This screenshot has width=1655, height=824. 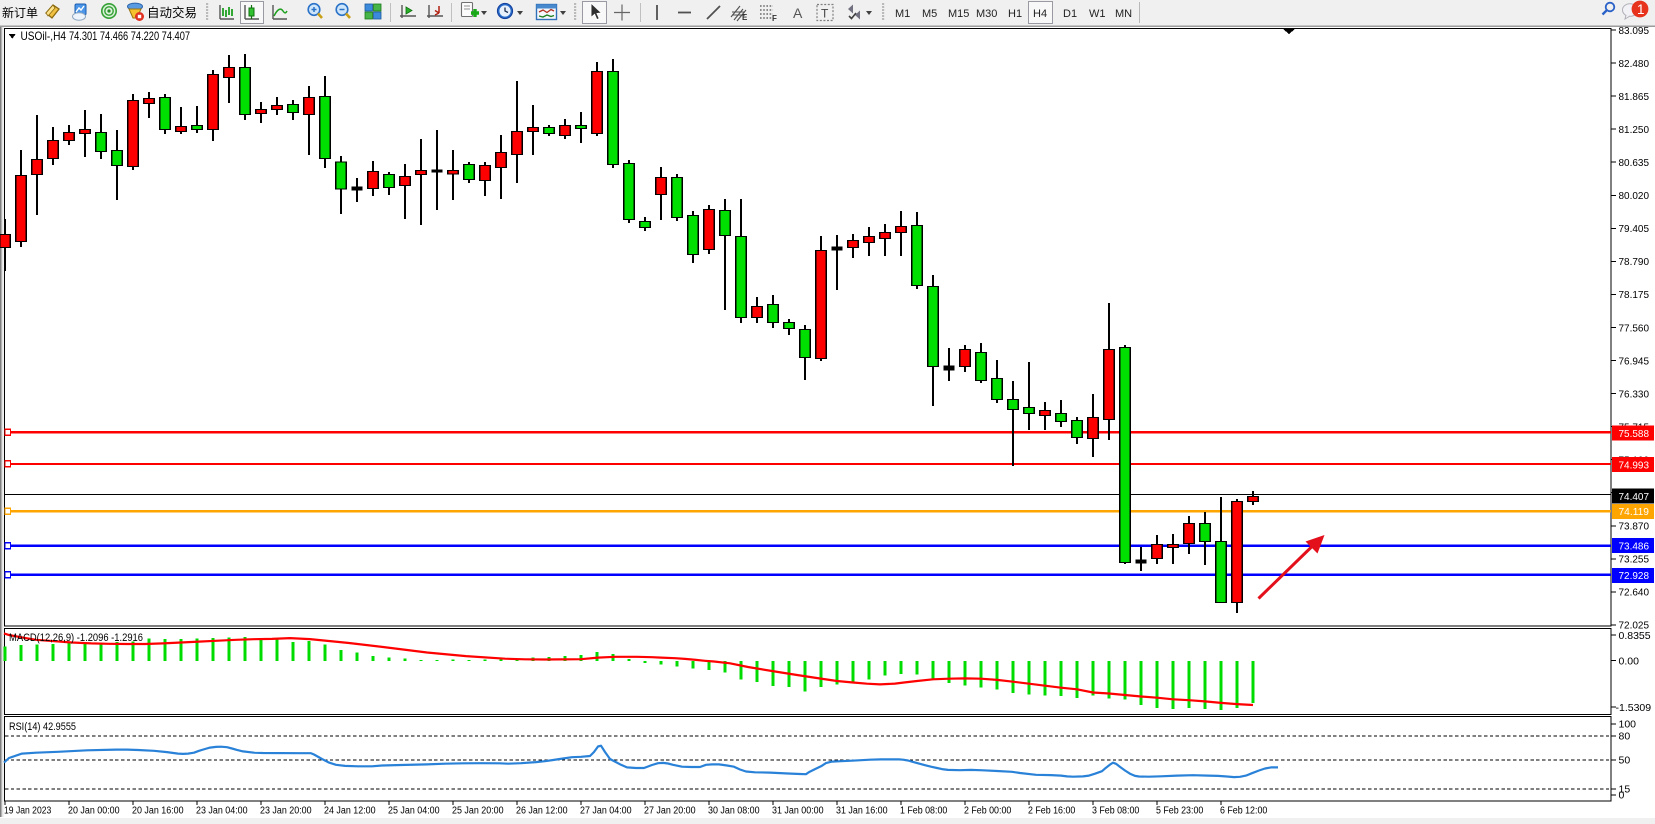 What do you see at coordinates (1634, 546) in the screenshot?
I see `svg-text: 73.486` at bounding box center [1634, 546].